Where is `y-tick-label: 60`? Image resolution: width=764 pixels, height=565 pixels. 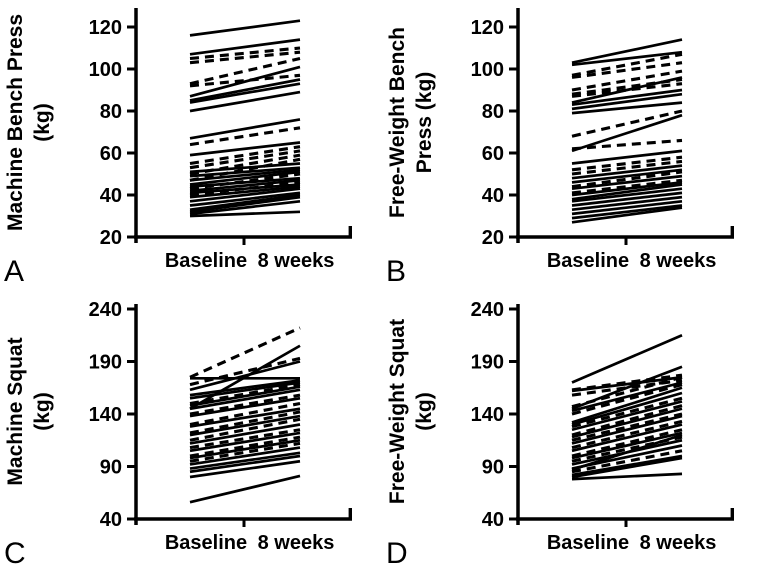 y-tick-label: 60 is located at coordinates (111, 154).